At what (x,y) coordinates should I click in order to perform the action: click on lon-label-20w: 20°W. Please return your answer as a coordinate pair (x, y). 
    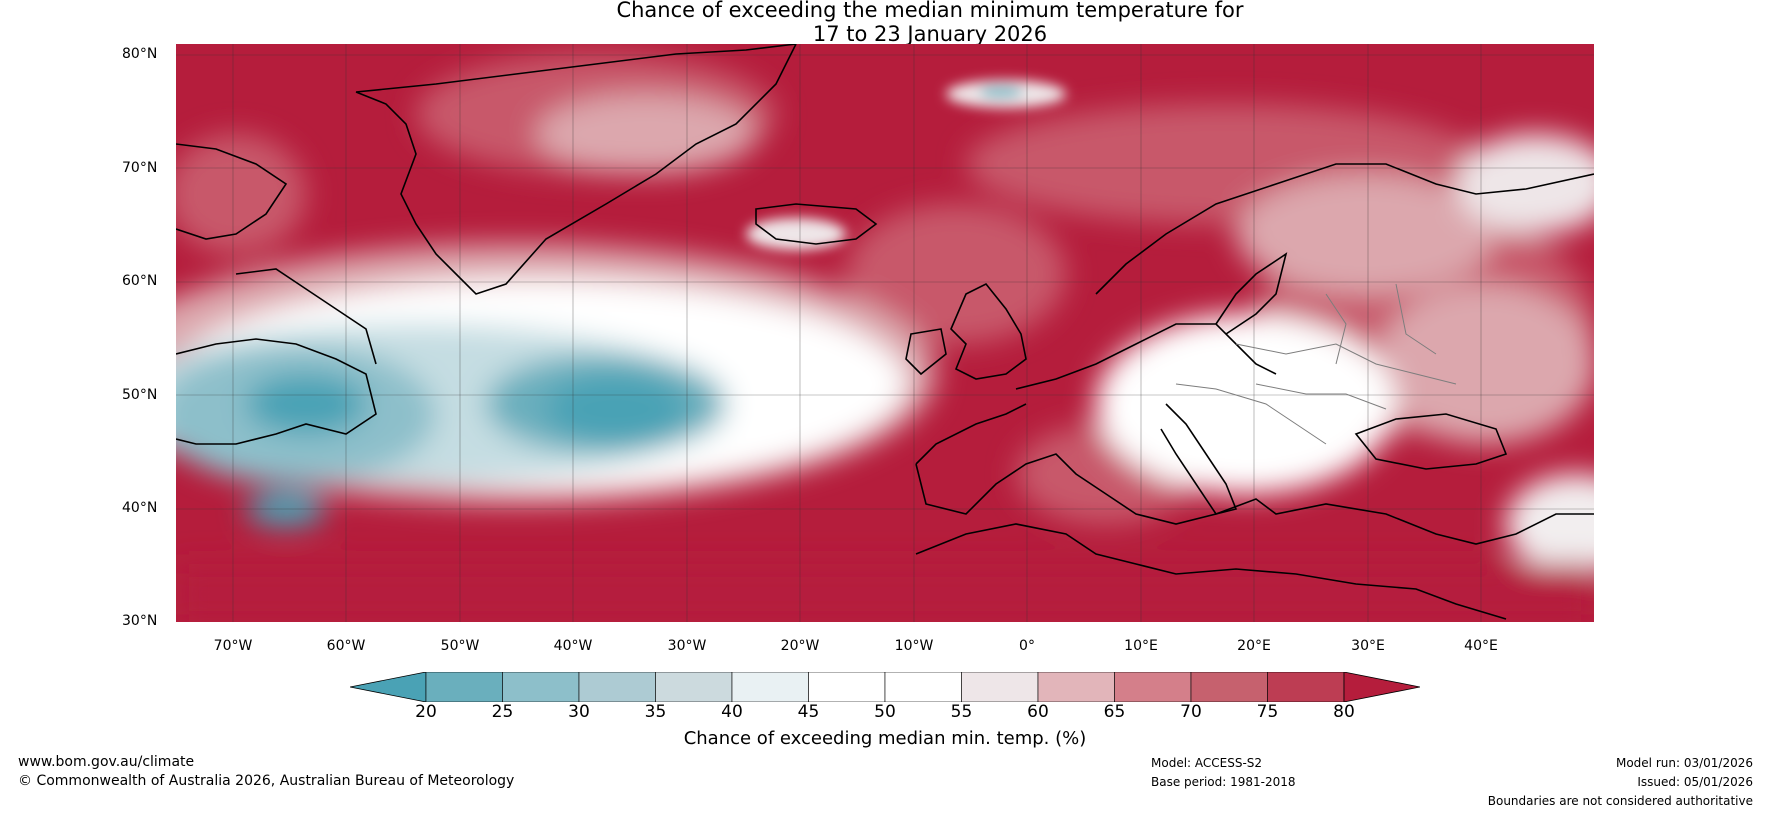
    Looking at the image, I should click on (800, 646).